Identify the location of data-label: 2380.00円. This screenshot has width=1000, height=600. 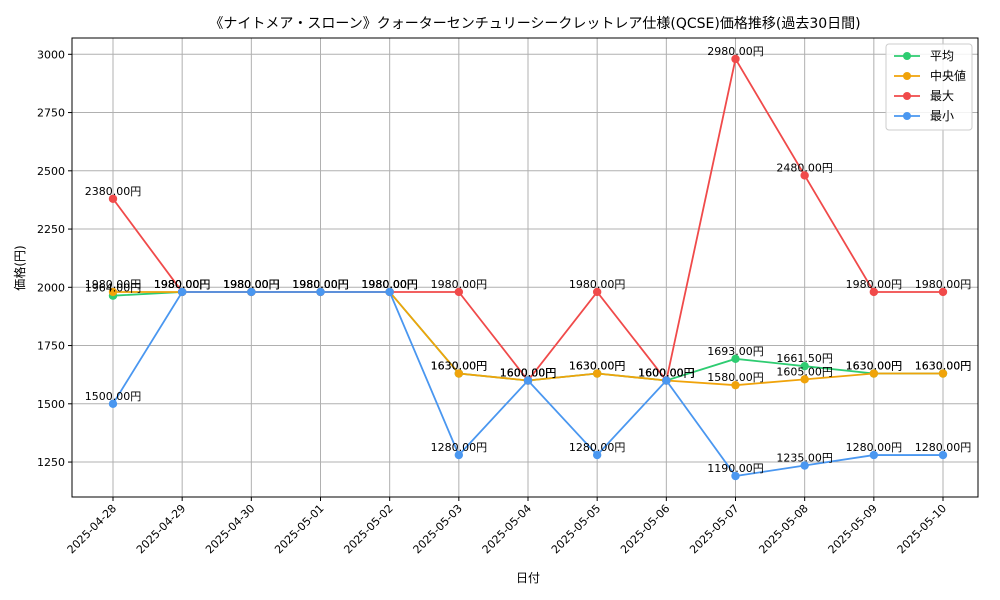
(113, 191).